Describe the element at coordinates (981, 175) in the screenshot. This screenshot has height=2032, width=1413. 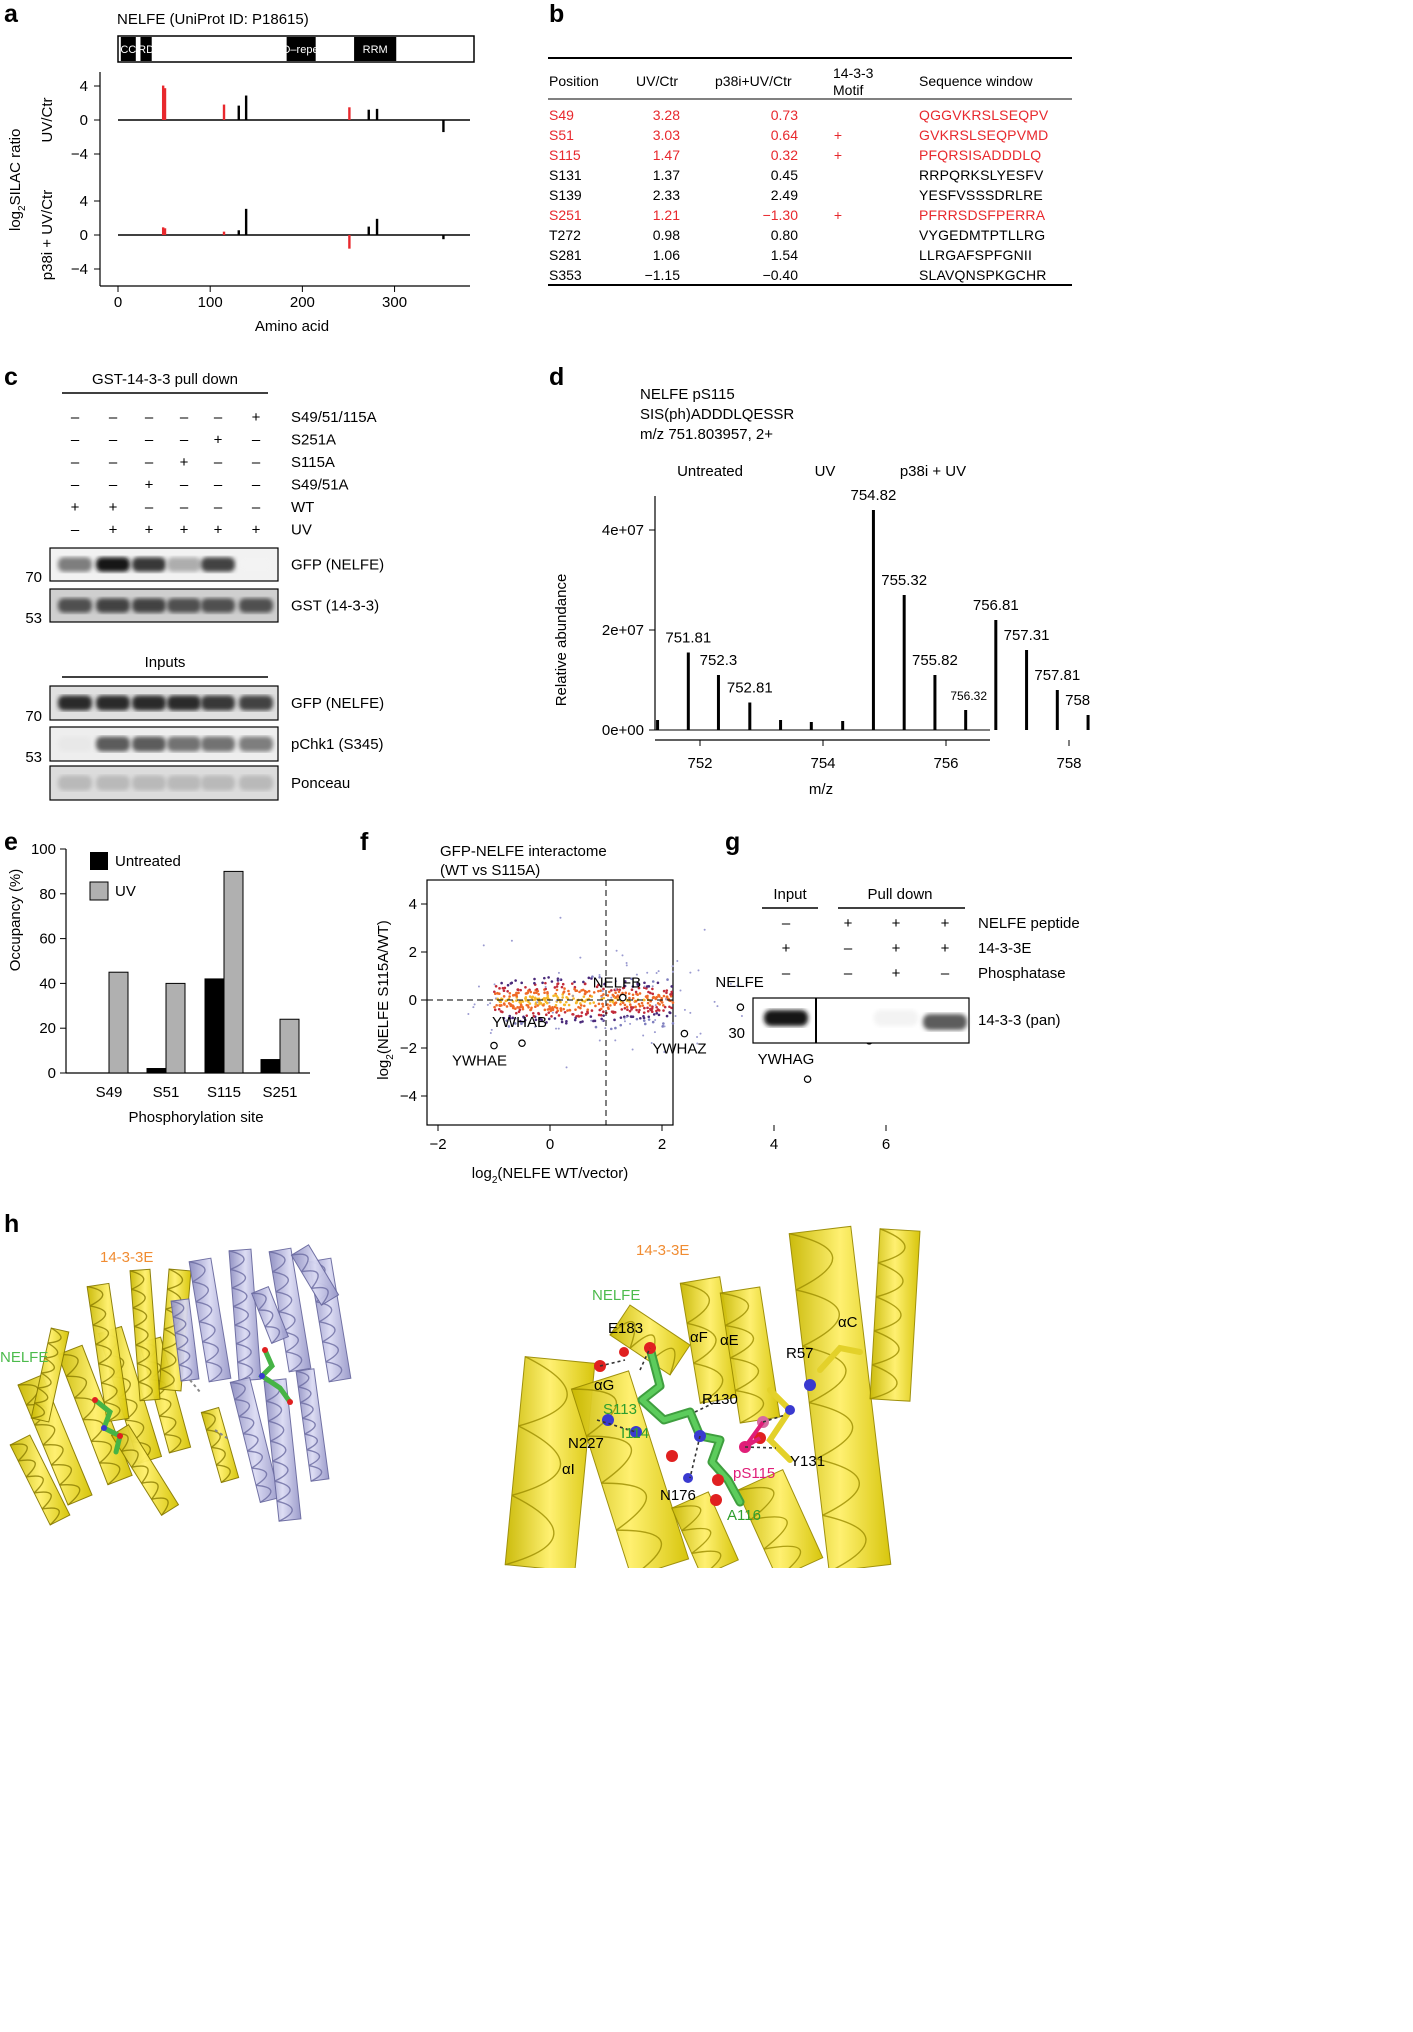
I see `cell-sequence: RRPQRKSLYESFV` at that location.